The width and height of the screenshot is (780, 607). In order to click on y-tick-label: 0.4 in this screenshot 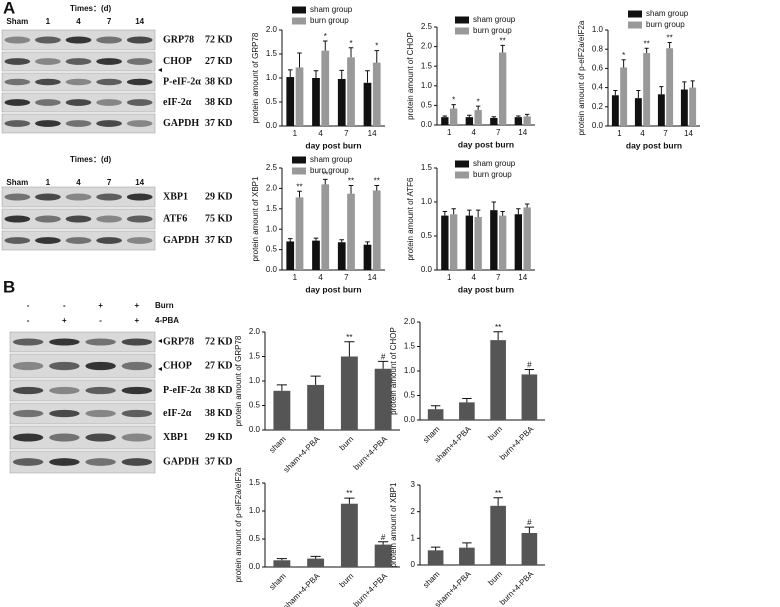, I will do `click(598, 87)`.